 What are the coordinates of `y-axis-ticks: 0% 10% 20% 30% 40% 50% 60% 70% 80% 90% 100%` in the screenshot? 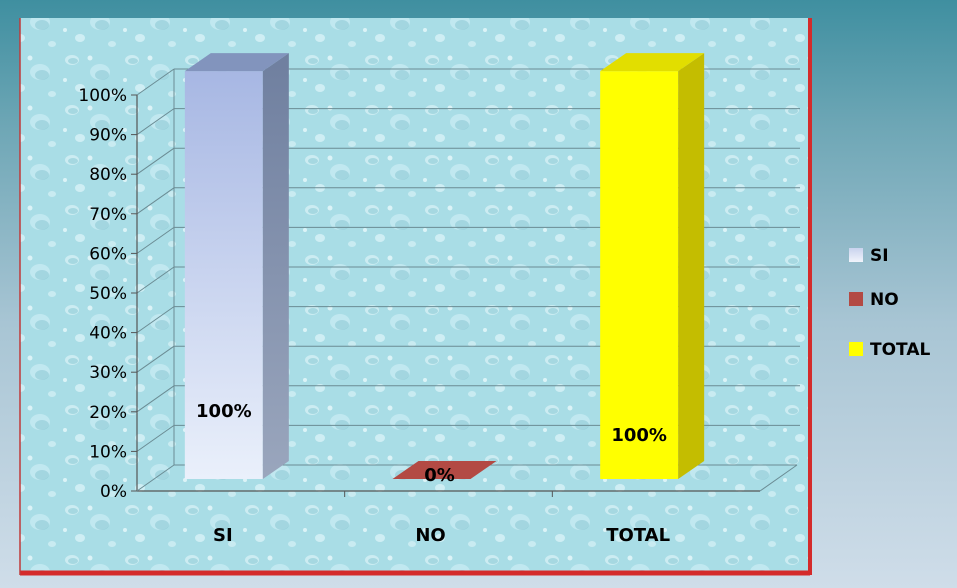 It's located at (107, 294).